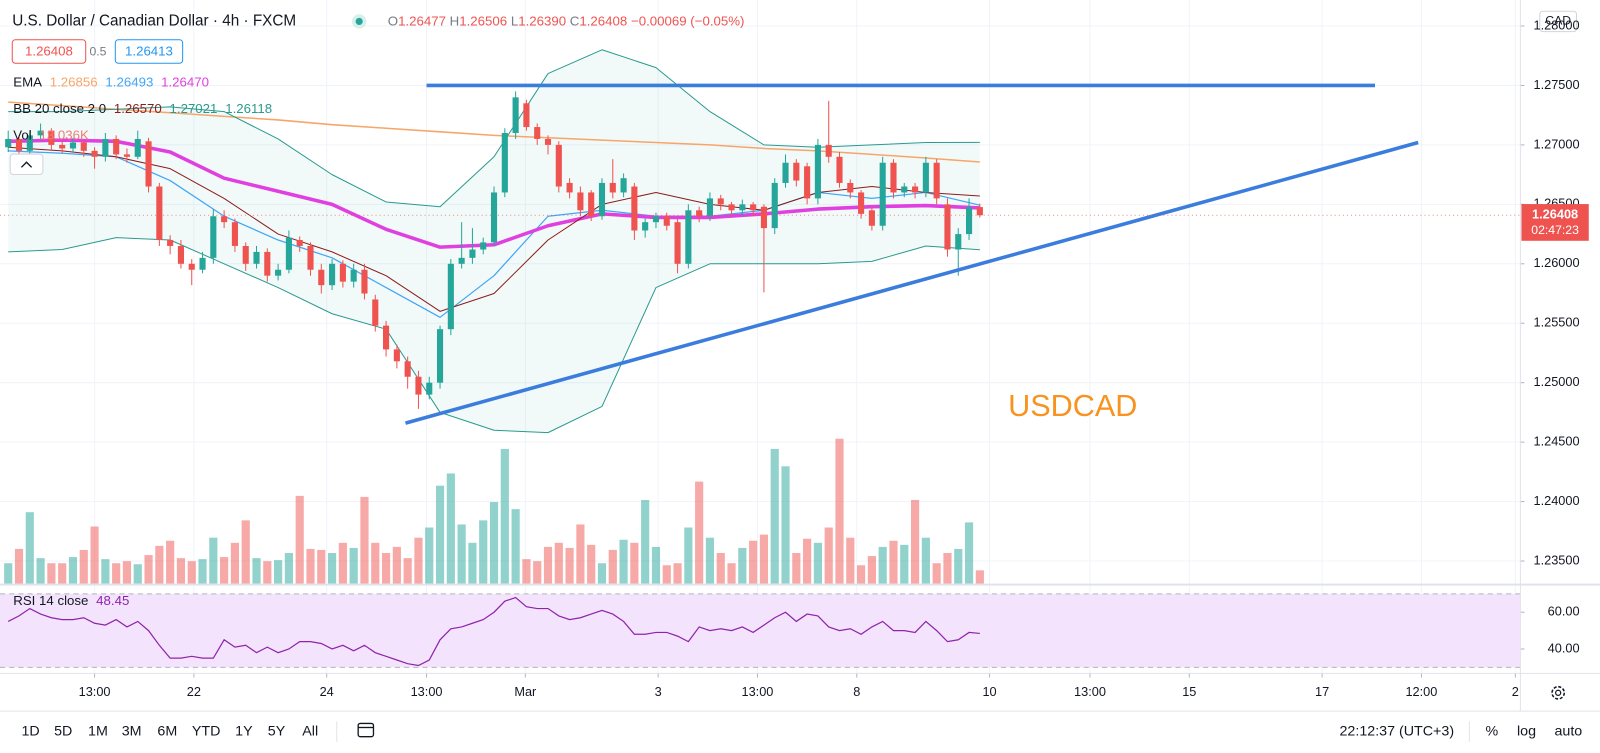 The height and width of the screenshot is (753, 1600). What do you see at coordinates (310, 731) in the screenshot?
I see `range-button: All` at bounding box center [310, 731].